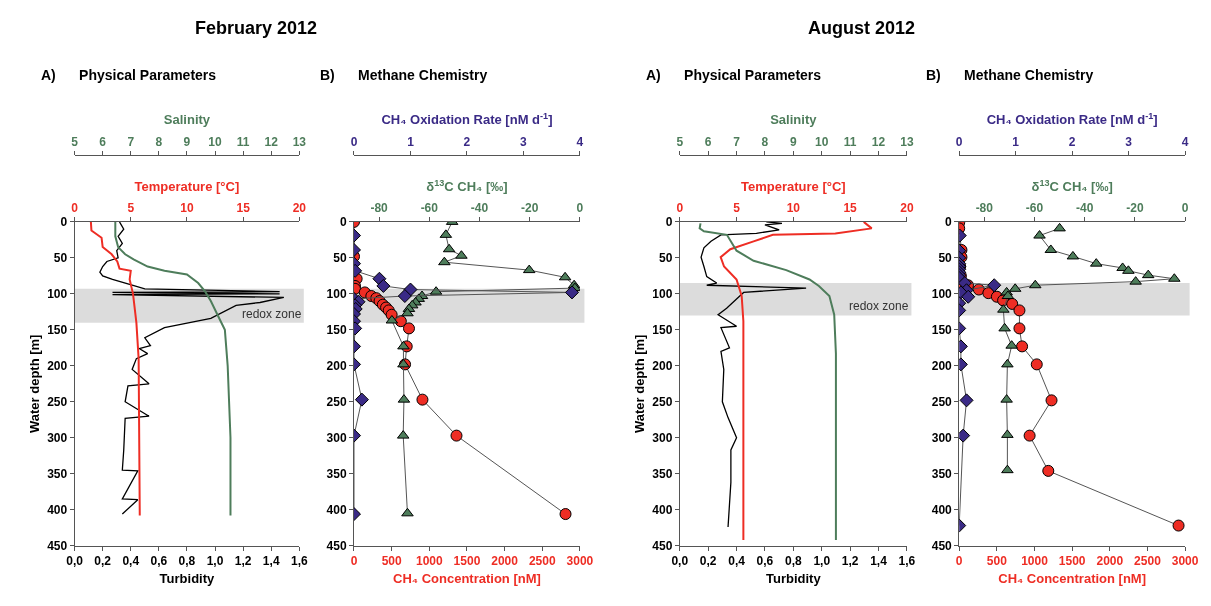 The width and height of the screenshot is (1211, 606). Describe the element at coordinates (35, 384) in the screenshot. I see `y-axis-title: Water depth [m]` at that location.